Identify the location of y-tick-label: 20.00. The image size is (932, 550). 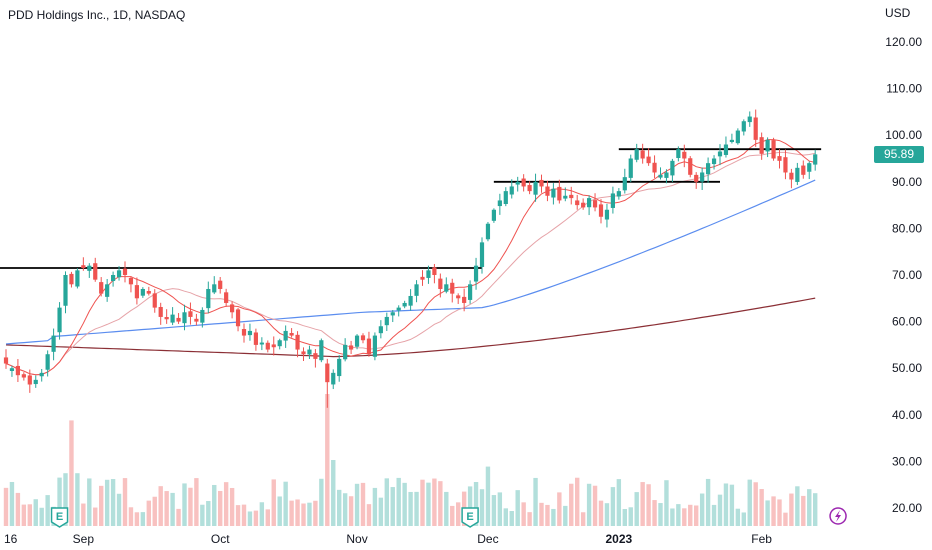
(907, 508).